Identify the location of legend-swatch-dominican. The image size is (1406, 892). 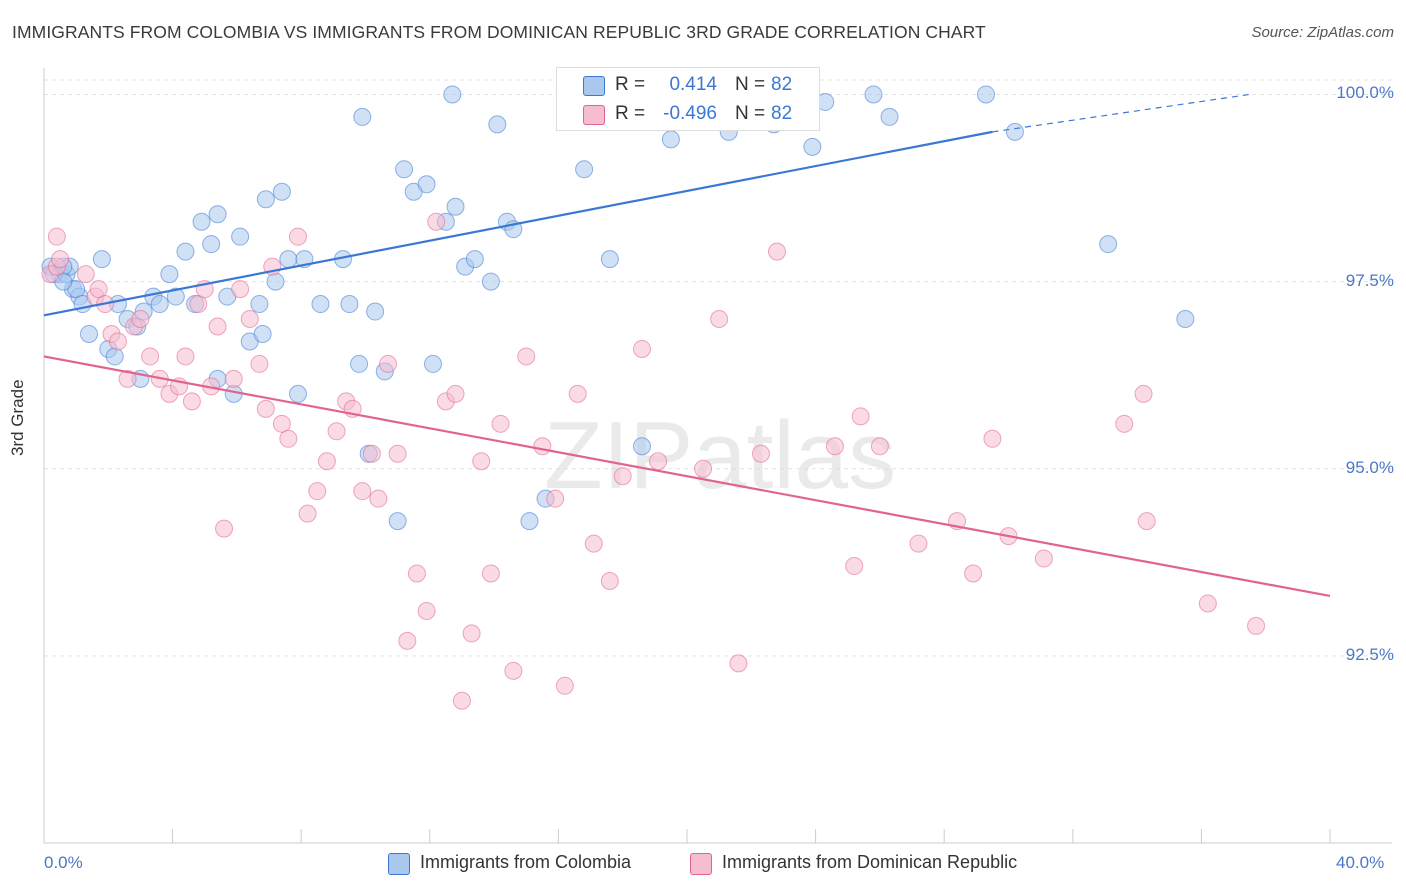
(701, 864).